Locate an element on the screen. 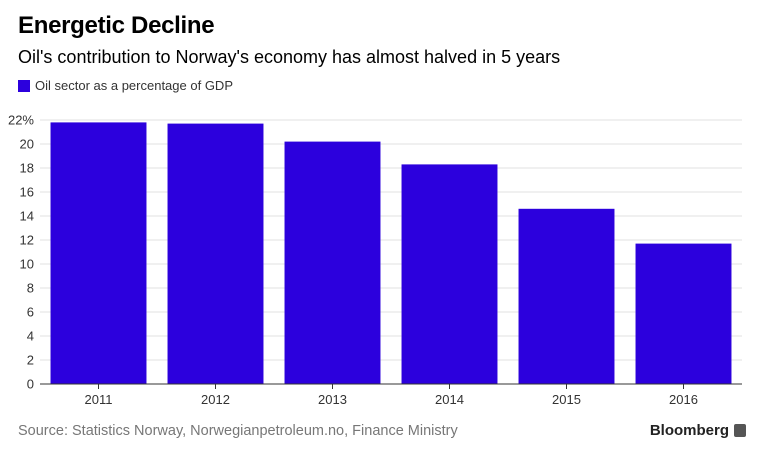 This screenshot has width=768, height=458. y-tick-label: 12 is located at coordinates (27, 240).